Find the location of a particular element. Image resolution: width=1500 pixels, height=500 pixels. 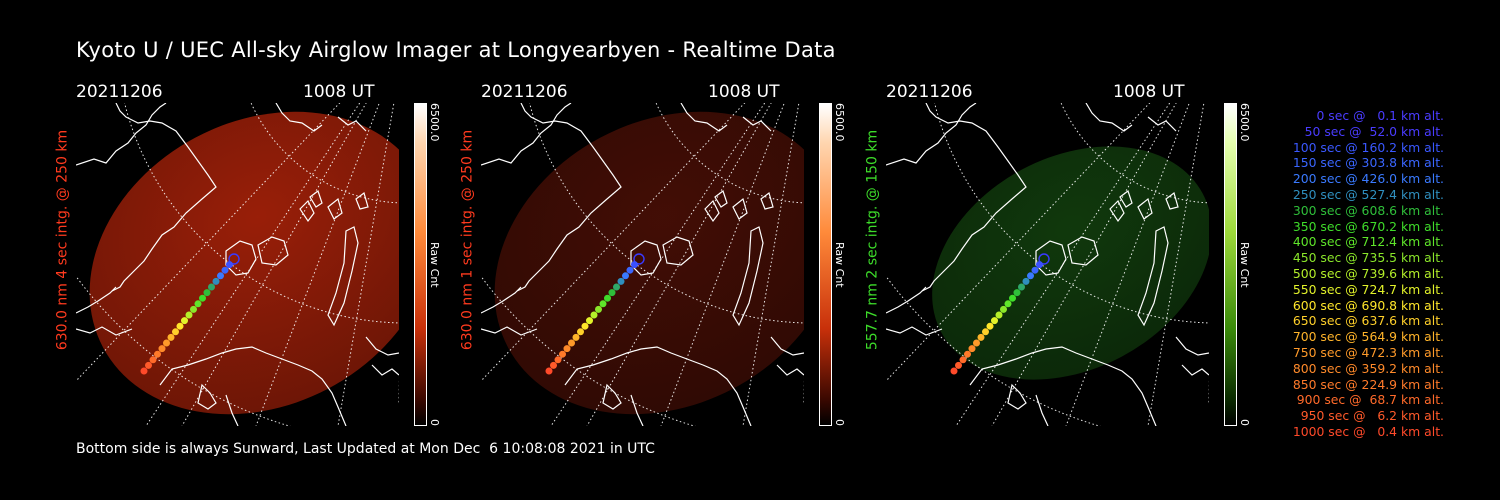

panel-wavelength-label: 557.7 nm 2 sec intg. @ 150 km is located at coordinates (872, 240).